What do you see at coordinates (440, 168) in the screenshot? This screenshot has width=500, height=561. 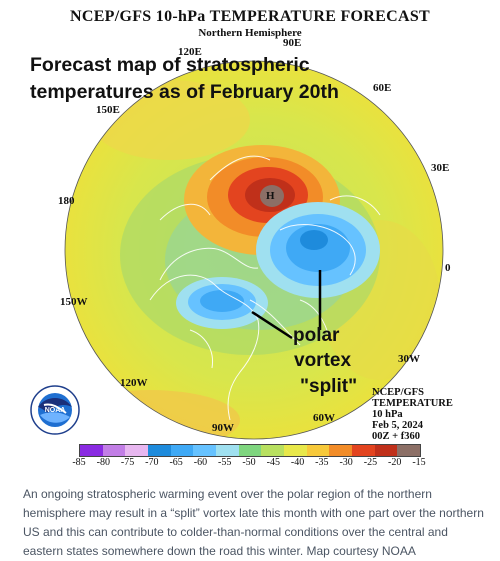 I see `lon-label-30e: 30E` at bounding box center [440, 168].